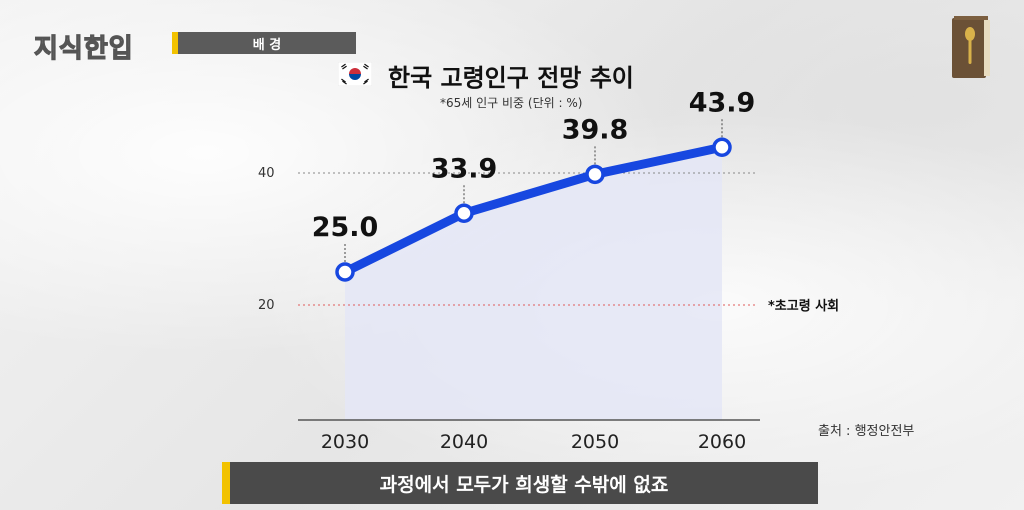 This screenshot has height=510, width=1024. I want to click on subtitle-caption: 과정에서 모두가 희생할 수밖에 없죠, so click(520, 483).